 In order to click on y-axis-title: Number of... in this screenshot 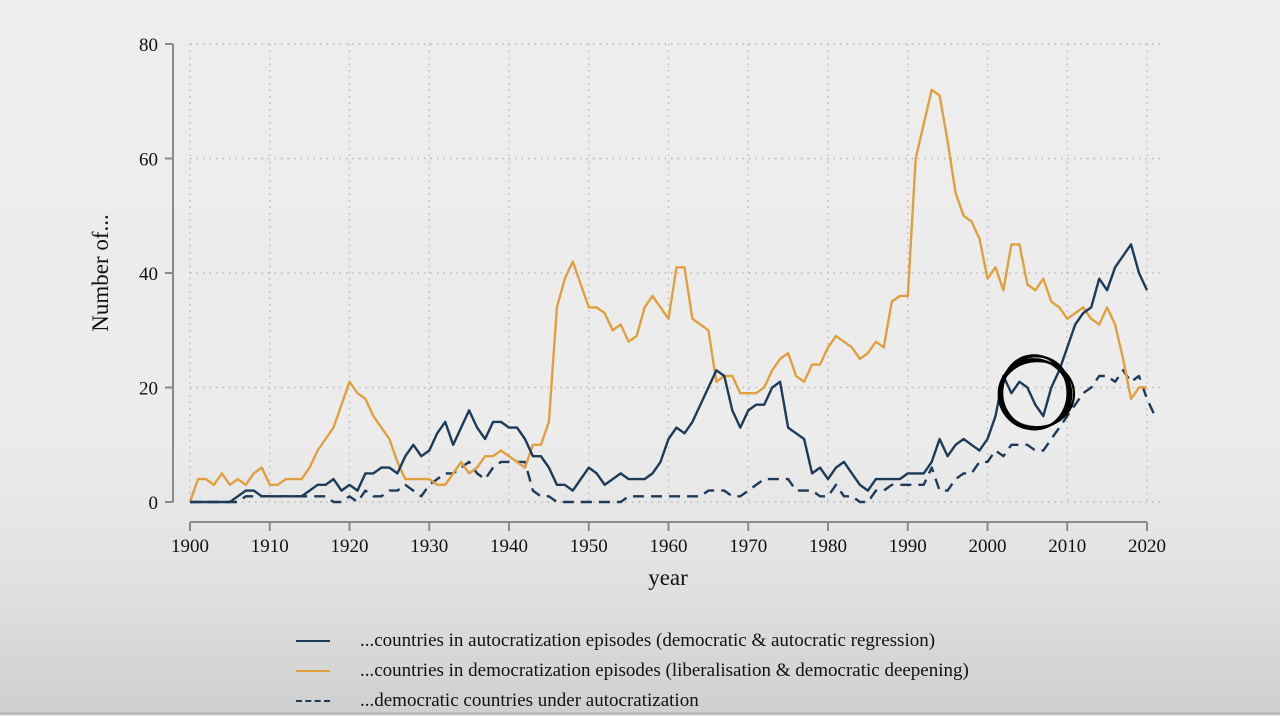, I will do `click(100, 273)`.